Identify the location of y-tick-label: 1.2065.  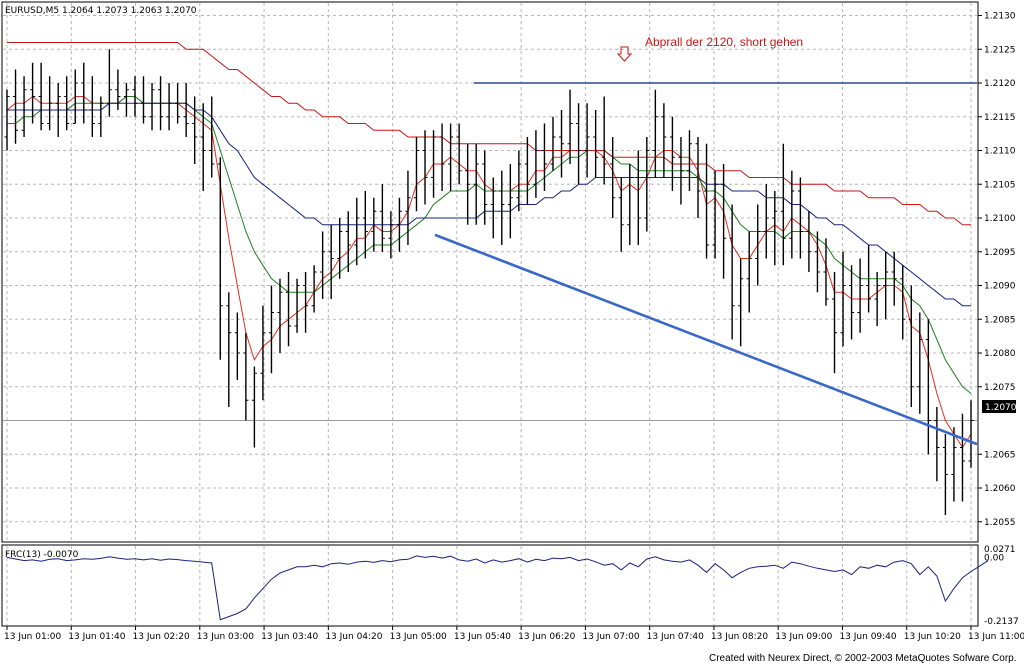
(1000, 455).